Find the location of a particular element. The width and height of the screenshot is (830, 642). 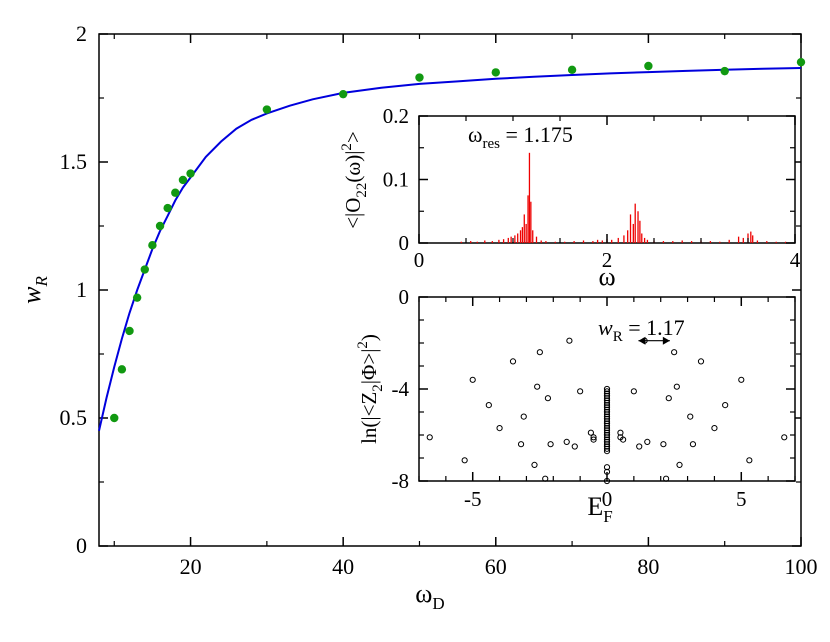

main-y-tick-label: 1 is located at coordinates (81, 289).